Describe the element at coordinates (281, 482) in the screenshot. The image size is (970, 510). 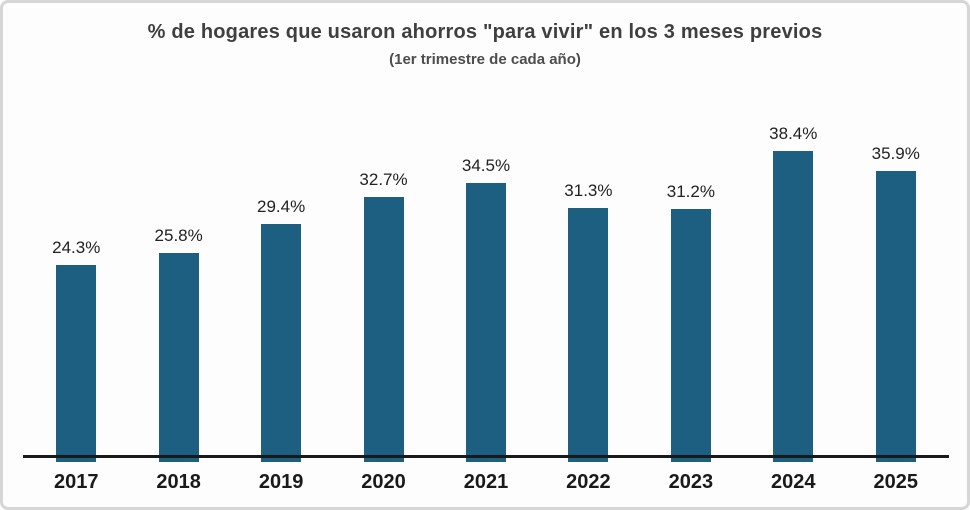
I see `x-axis-tick-label: 2019` at that location.